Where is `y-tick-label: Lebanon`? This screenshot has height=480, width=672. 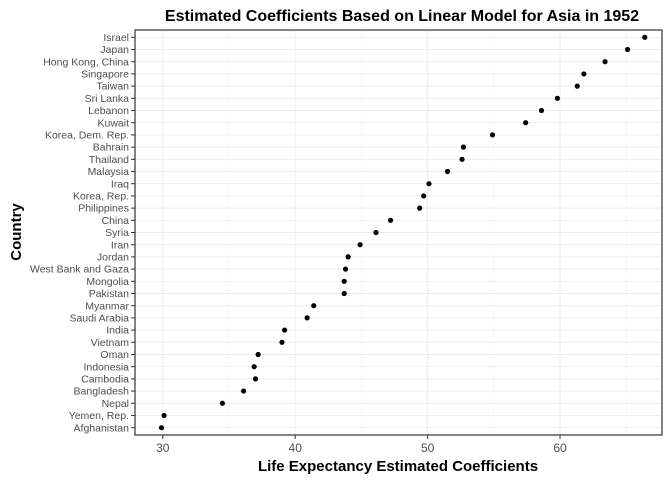 y-tick-label: Lebanon is located at coordinates (108, 111).